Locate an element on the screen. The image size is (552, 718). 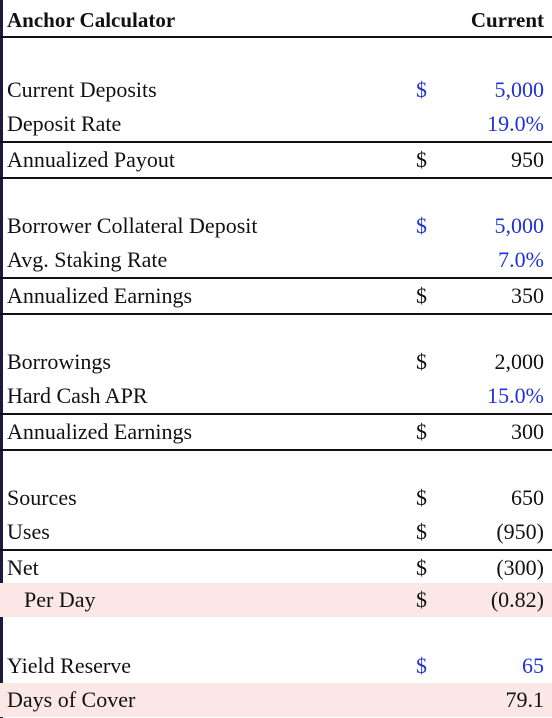
row-label: Days of Cover is located at coordinates (71, 699).